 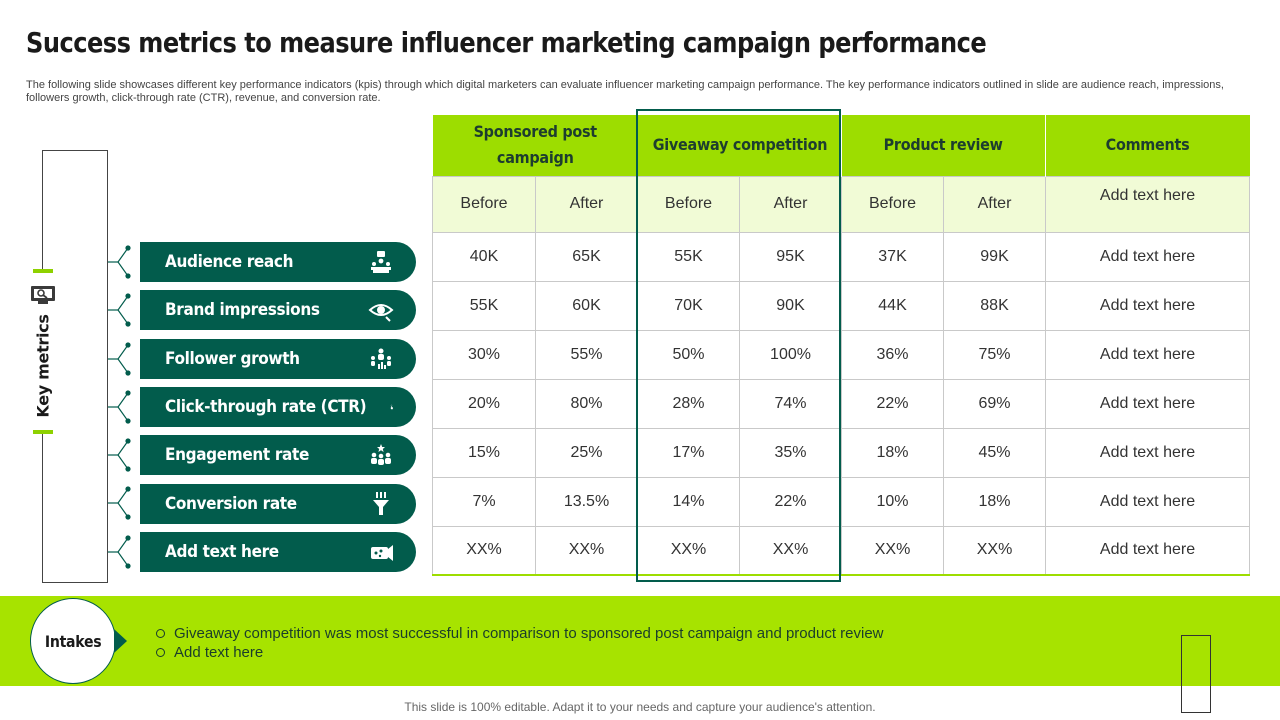 I want to click on table-cell: 17%, so click(x=688, y=452).